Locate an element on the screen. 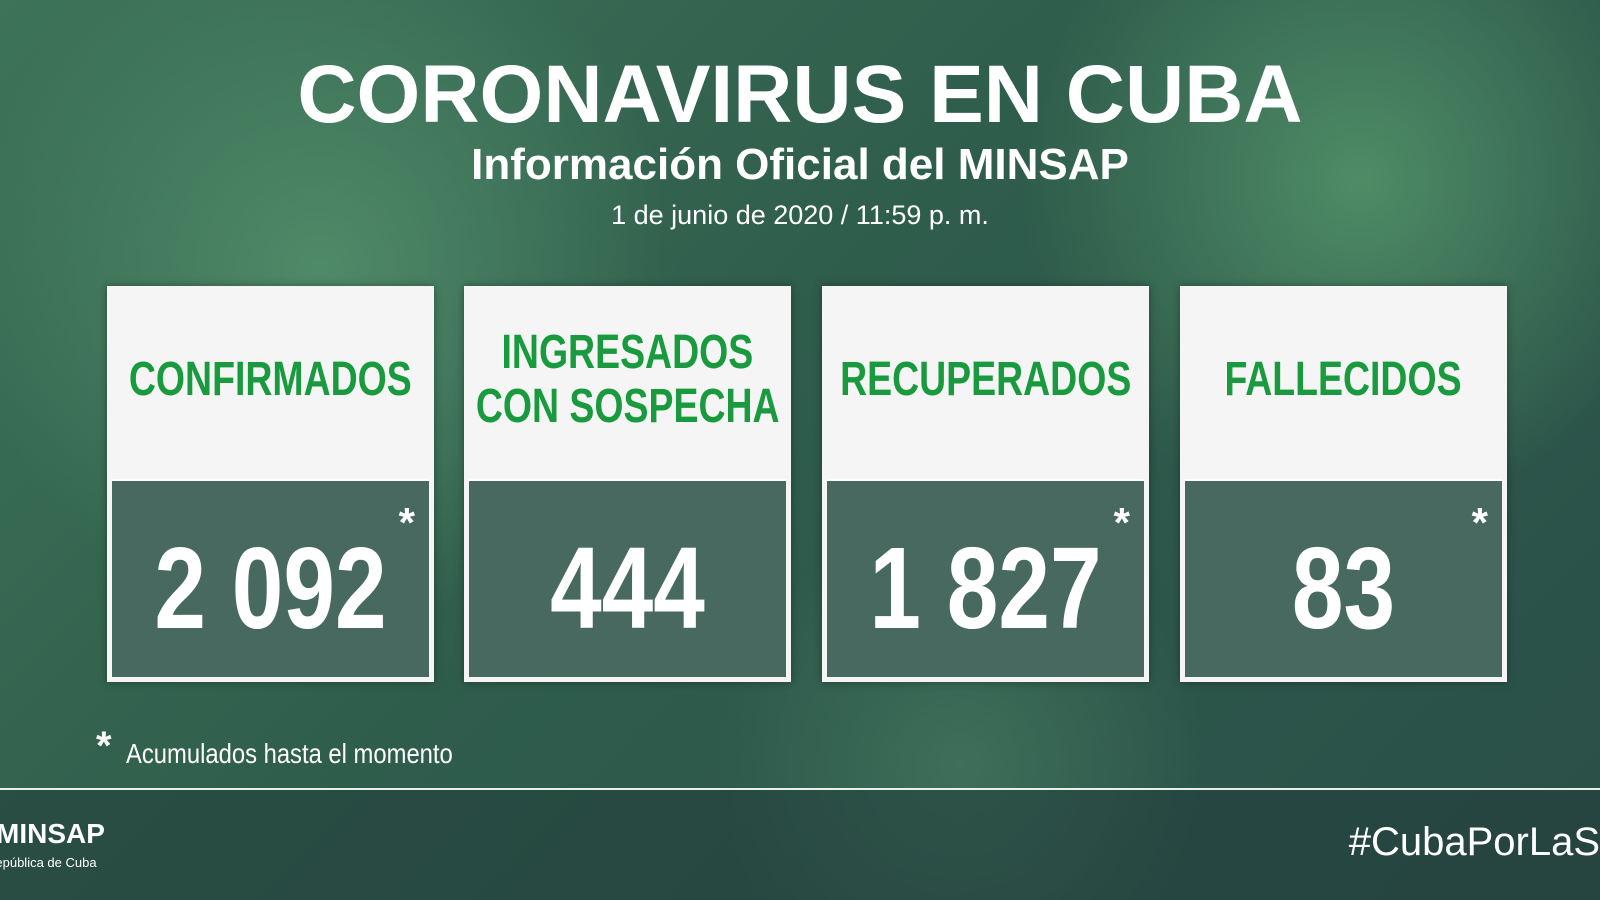 The height and width of the screenshot is (900, 1600). card-body: 83 * is located at coordinates (1343, 578).